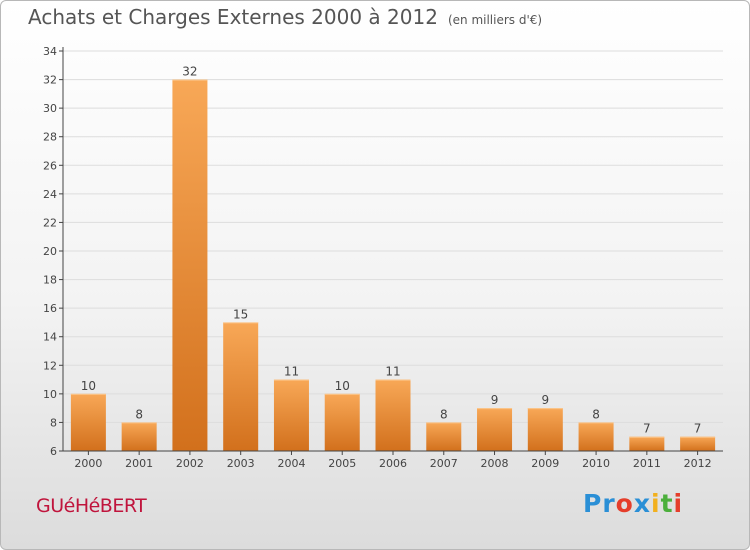 Image resolution: width=750 pixels, height=550 pixels. What do you see at coordinates (50, 308) in the screenshot?
I see `y-tick-label: 16` at bounding box center [50, 308].